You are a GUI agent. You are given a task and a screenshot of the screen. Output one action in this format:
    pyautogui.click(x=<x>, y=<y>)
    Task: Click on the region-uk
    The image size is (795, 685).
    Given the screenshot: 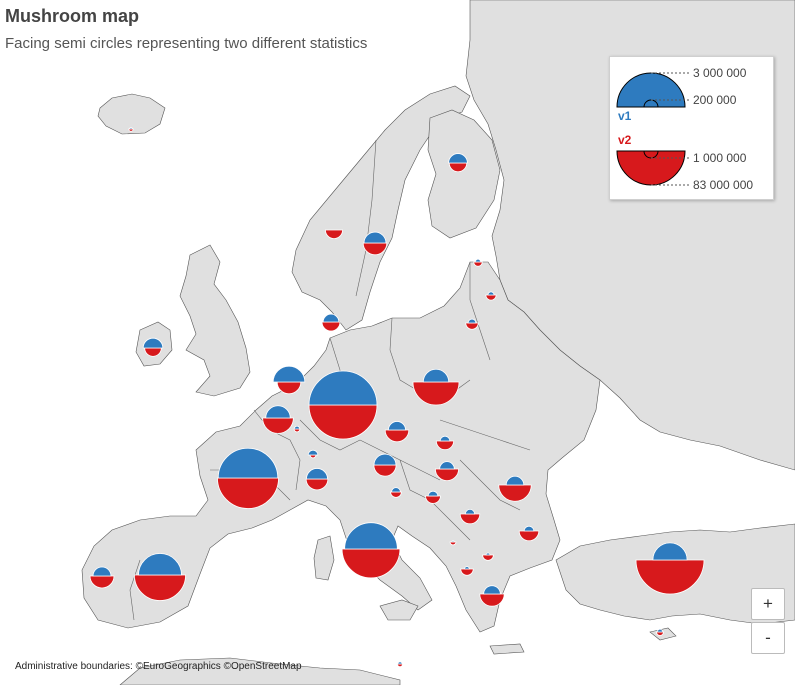 What is the action you would take?
    pyautogui.click(x=215, y=320)
    